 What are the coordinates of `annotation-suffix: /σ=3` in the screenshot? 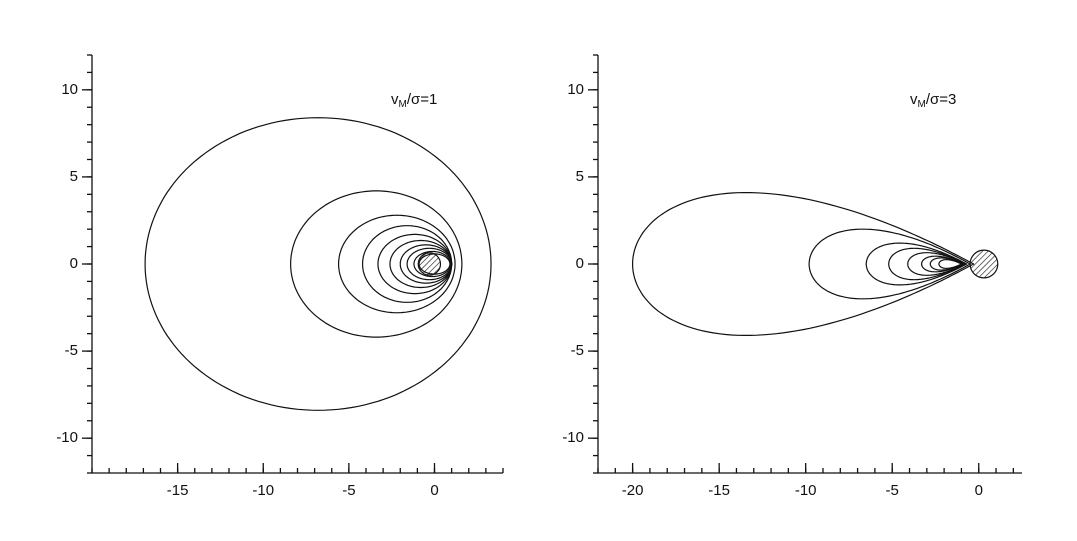 It's located at (941, 99).